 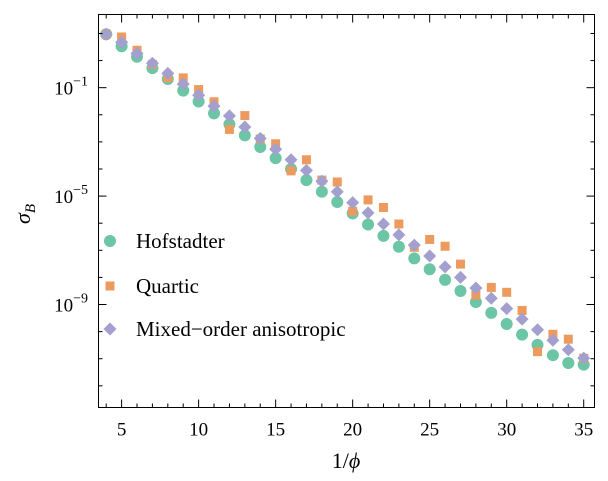 What do you see at coordinates (275, 430) in the screenshot?
I see `x-tick-label: 15` at bounding box center [275, 430].